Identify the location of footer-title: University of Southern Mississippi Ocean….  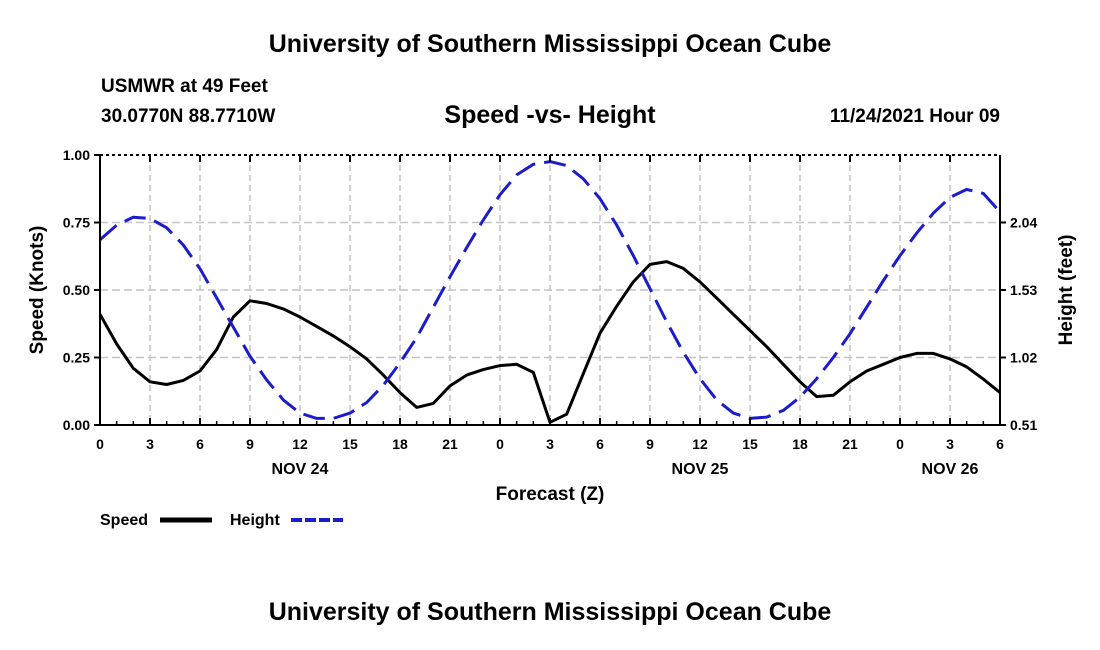
(550, 612).